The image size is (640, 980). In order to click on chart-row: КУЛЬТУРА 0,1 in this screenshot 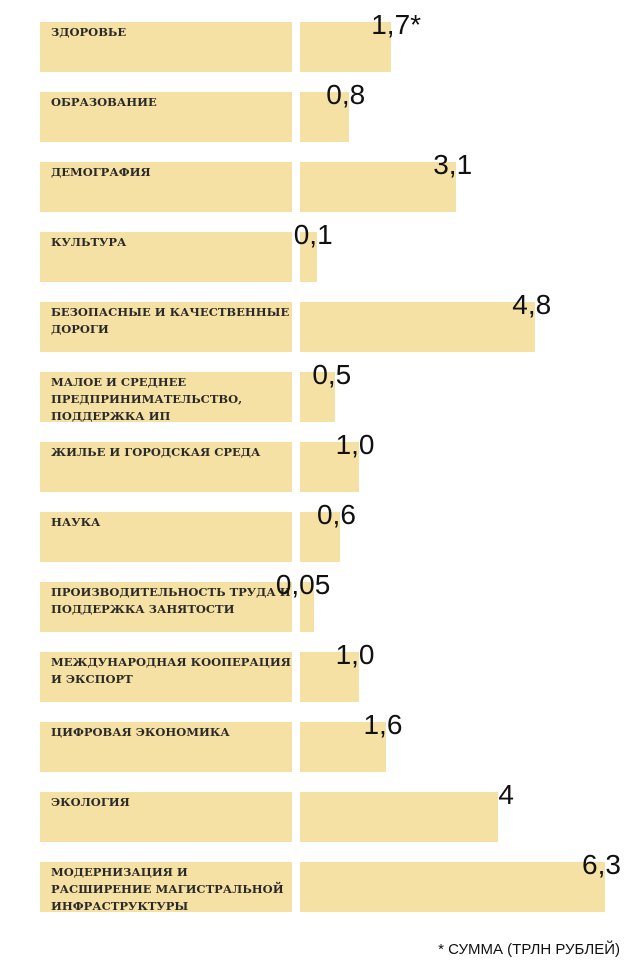, I will do `click(340, 250)`.